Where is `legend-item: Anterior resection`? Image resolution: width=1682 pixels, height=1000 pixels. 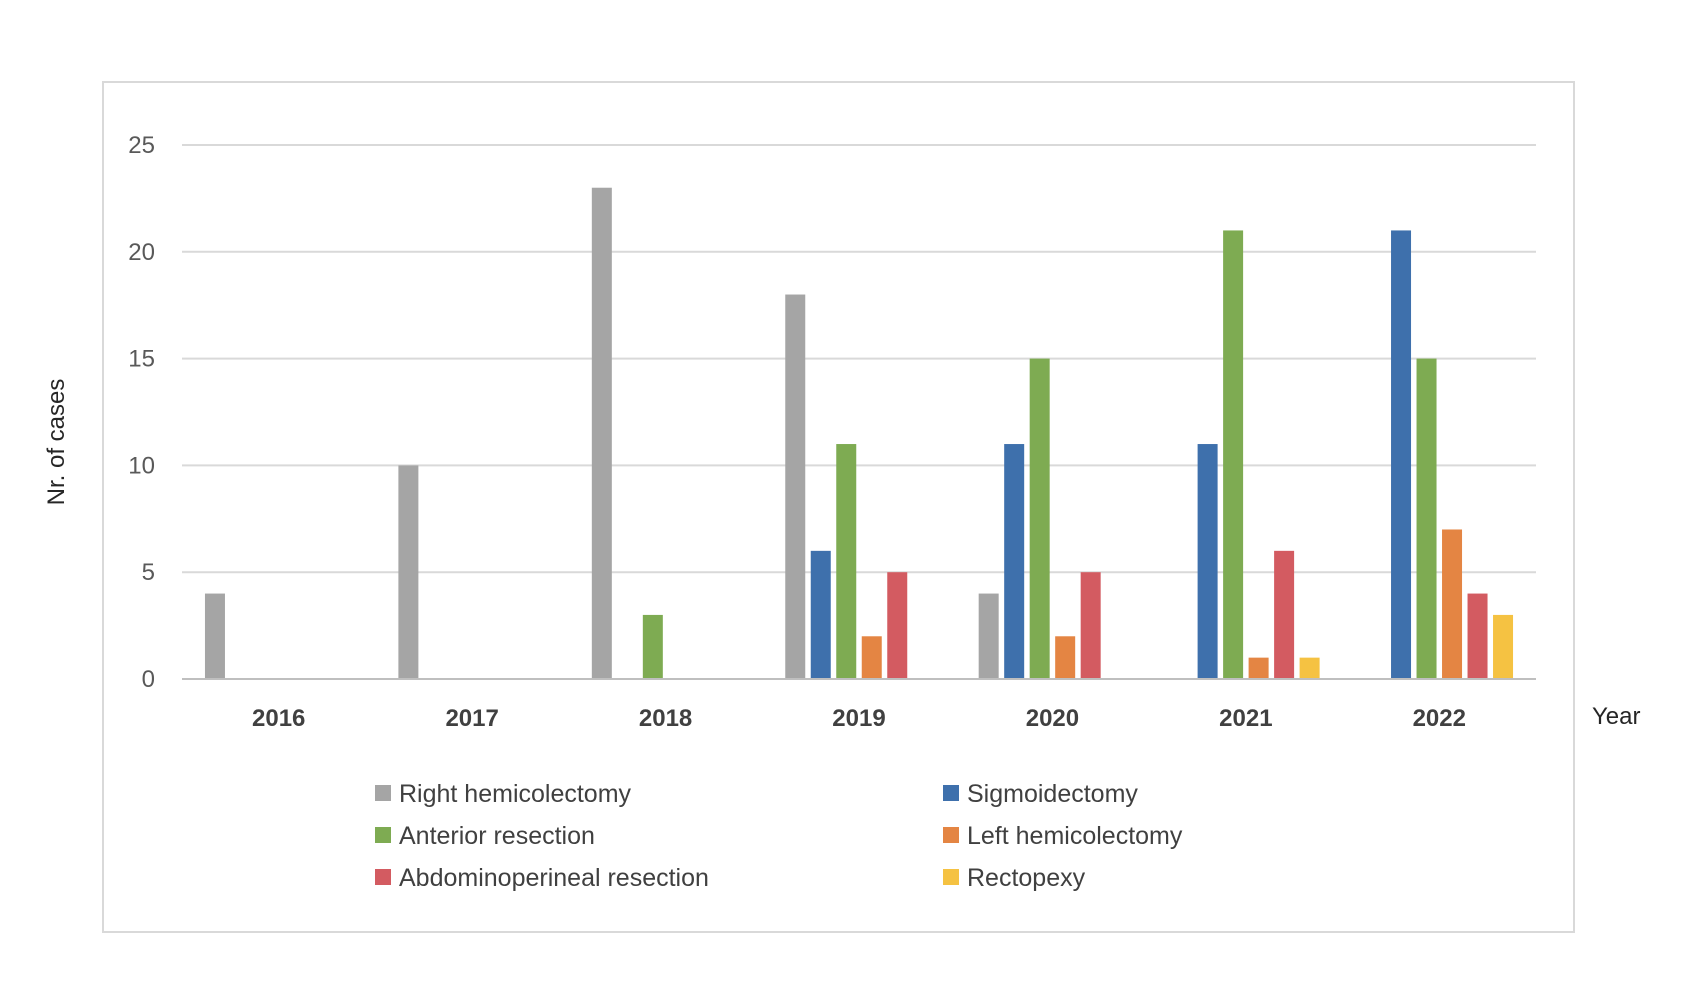
legend-item: Anterior resection is located at coordinates (485, 836).